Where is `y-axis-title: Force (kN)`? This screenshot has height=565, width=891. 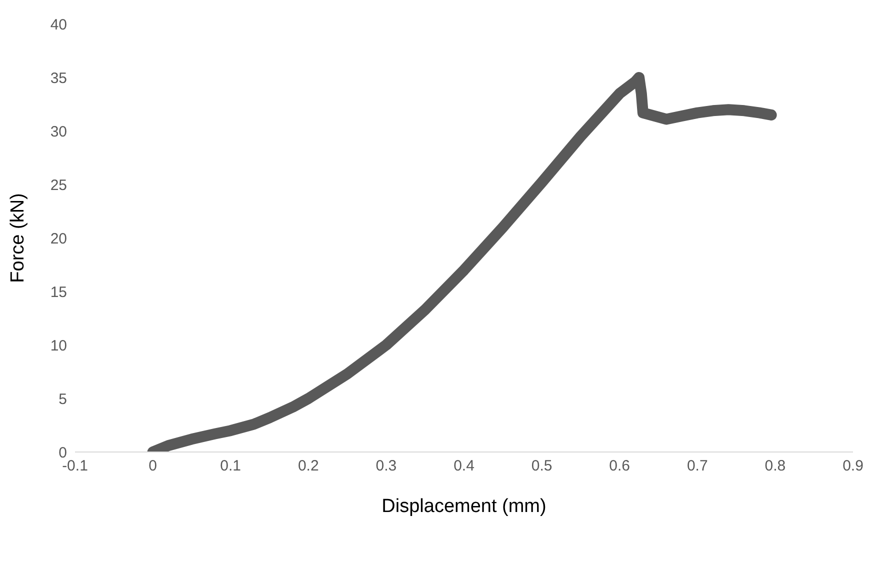
y-axis-title: Force (kN) is located at coordinates (18, 238).